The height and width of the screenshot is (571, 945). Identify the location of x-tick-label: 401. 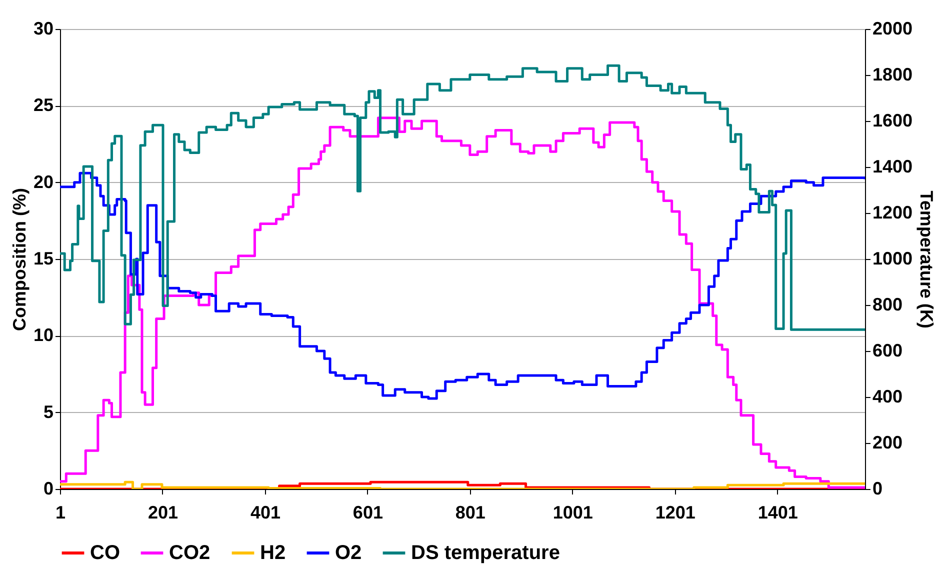
(265, 512).